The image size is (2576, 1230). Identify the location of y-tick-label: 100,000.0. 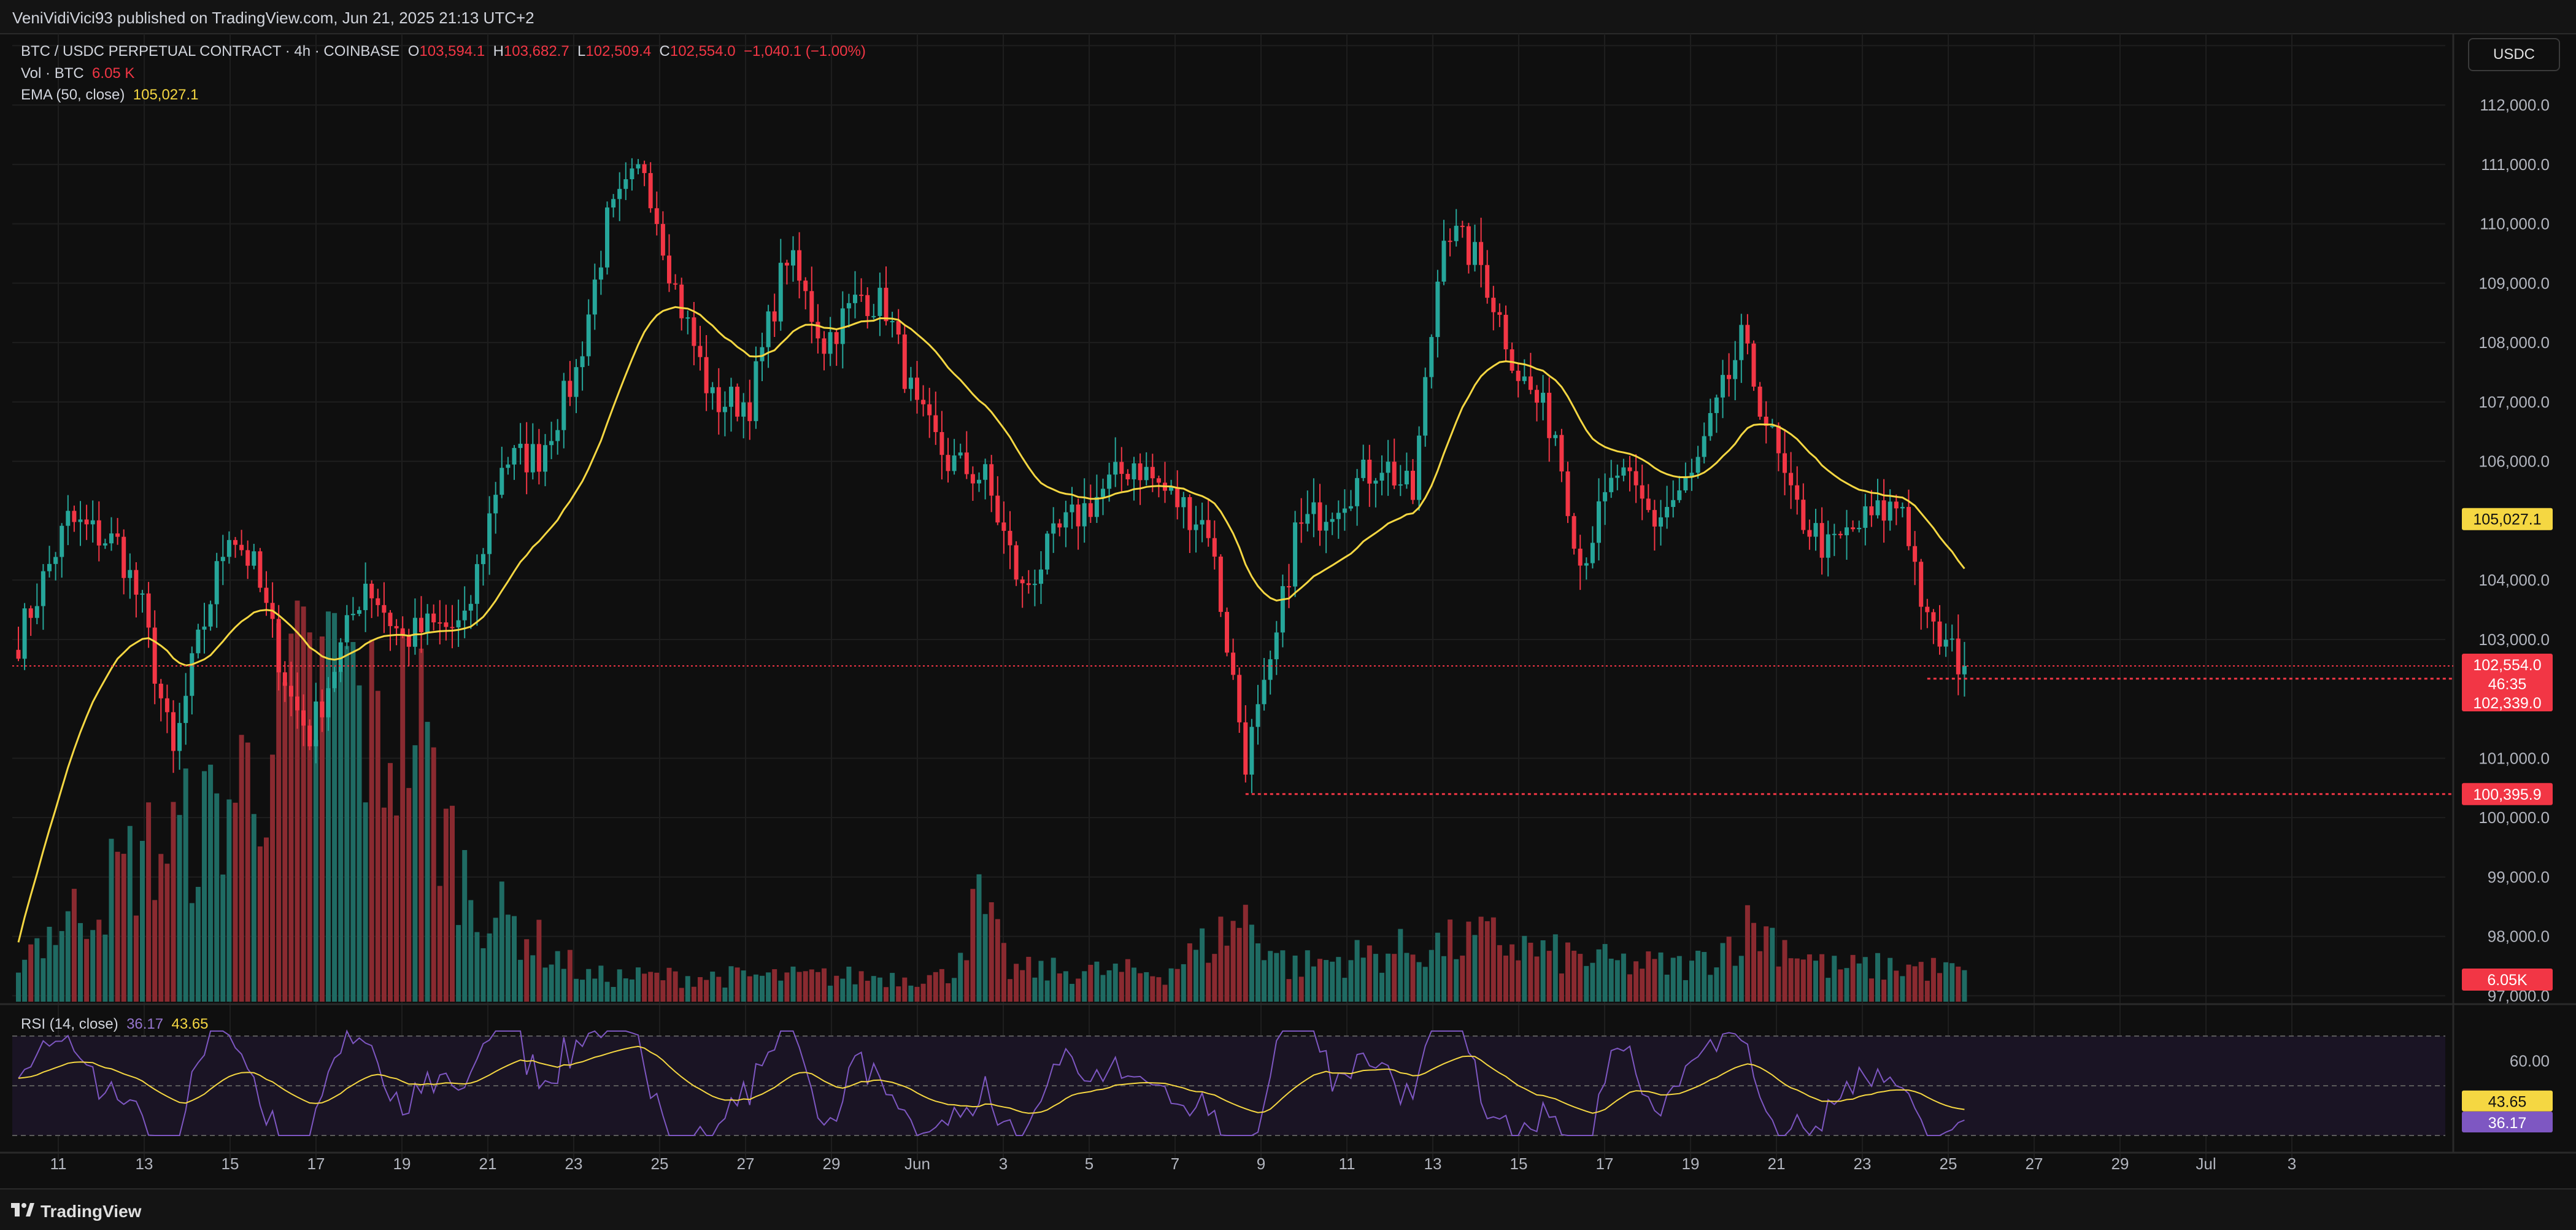
(2514, 817).